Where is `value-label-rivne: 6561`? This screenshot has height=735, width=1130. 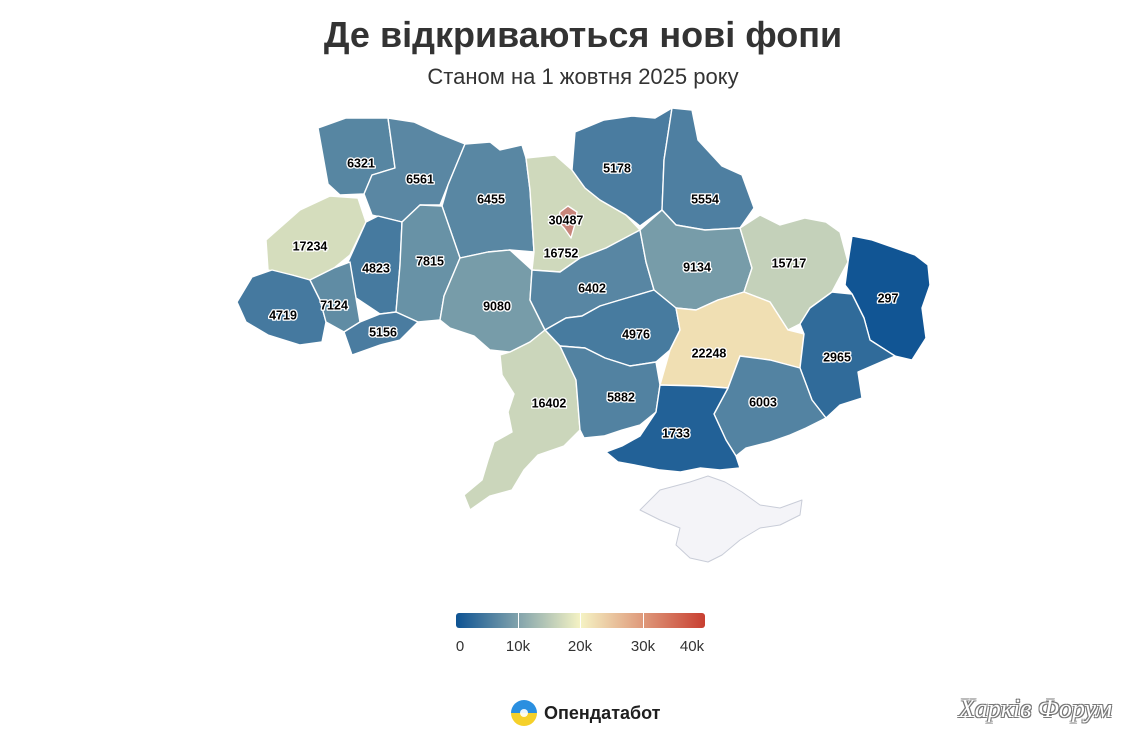 value-label-rivne: 6561 is located at coordinates (420, 179).